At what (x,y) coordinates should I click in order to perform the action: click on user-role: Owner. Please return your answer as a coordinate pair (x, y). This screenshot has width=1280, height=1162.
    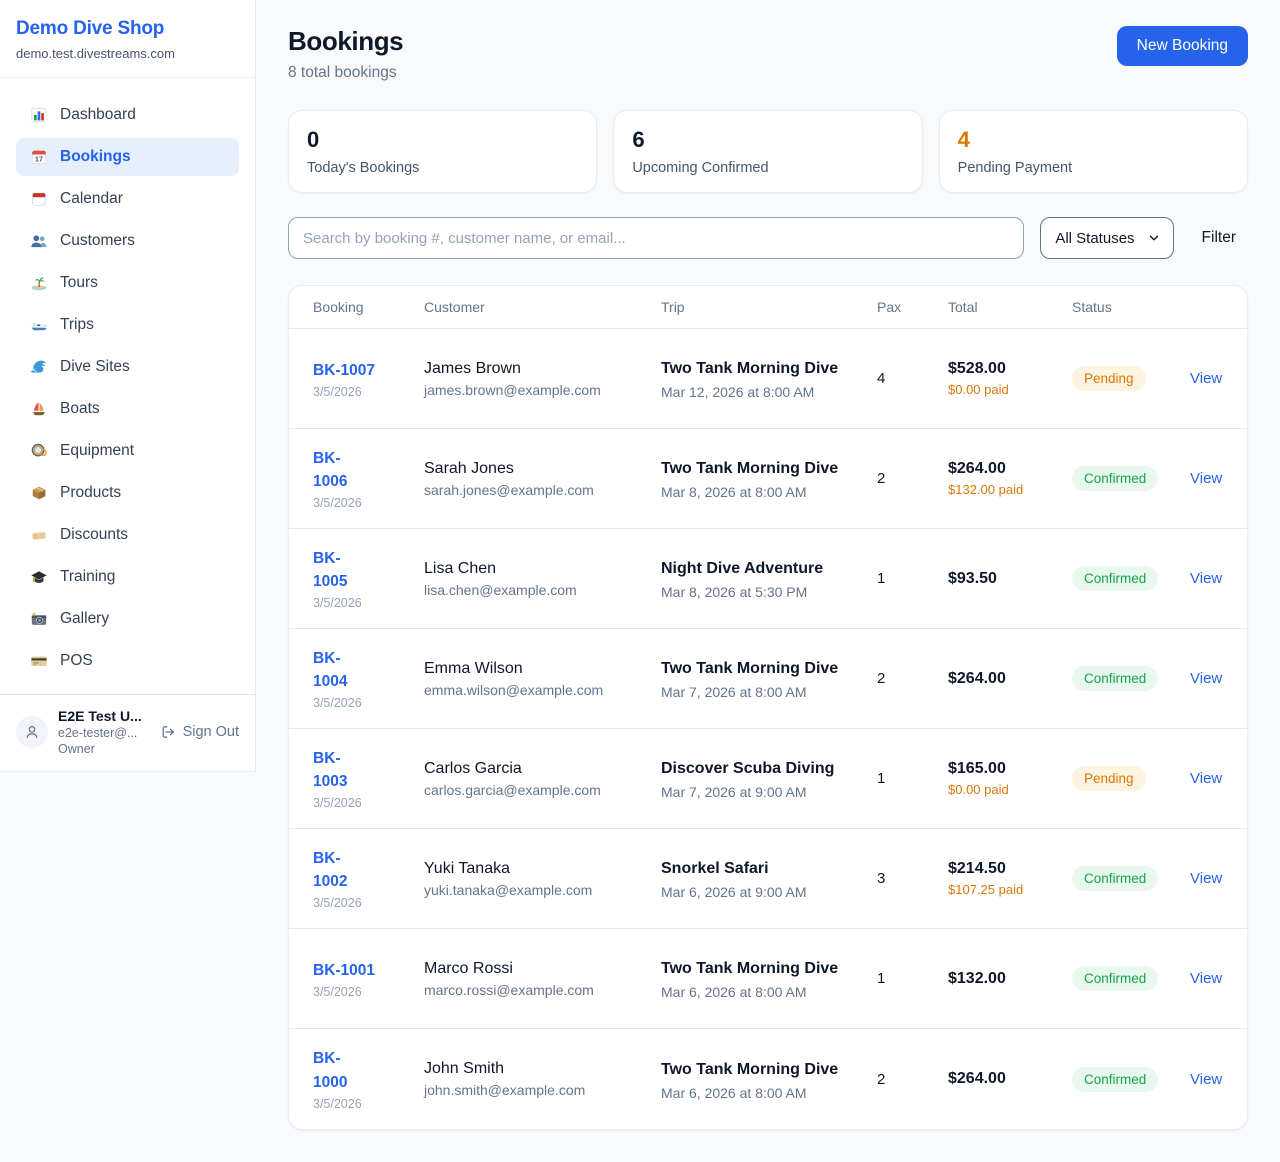
    Looking at the image, I should click on (76, 749).